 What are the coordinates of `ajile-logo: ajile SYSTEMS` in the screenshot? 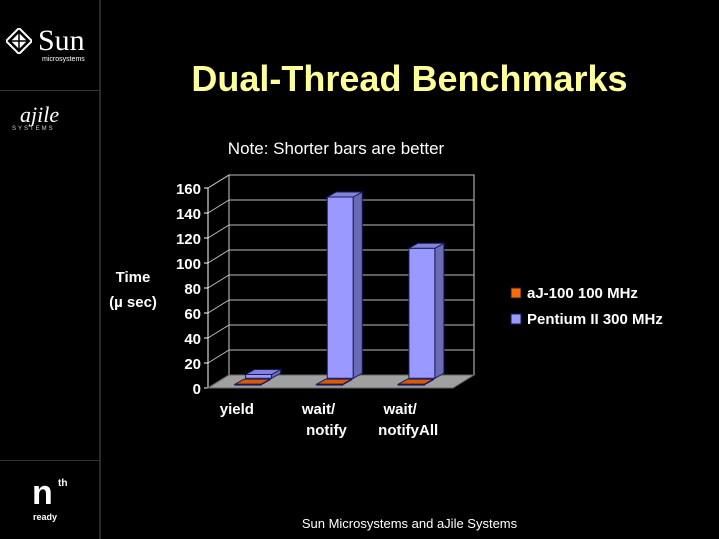 It's located at (51, 120).